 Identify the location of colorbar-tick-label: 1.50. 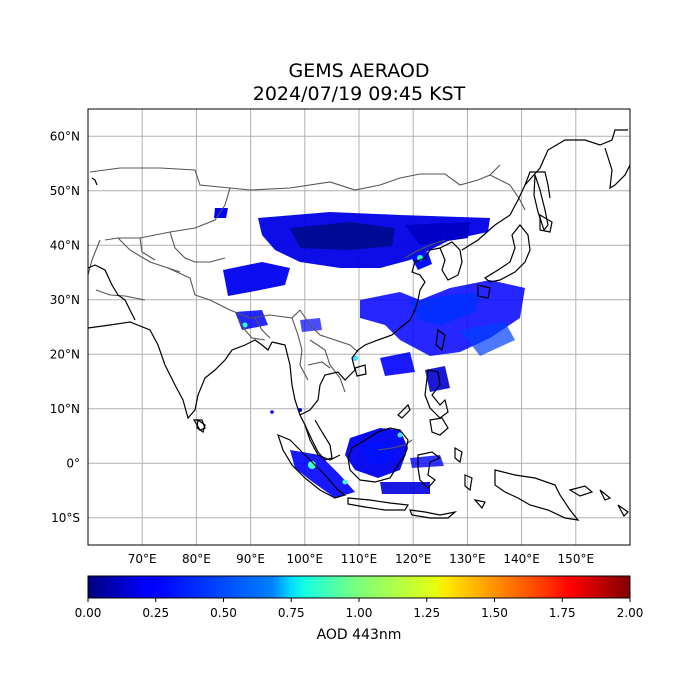
(494, 613).